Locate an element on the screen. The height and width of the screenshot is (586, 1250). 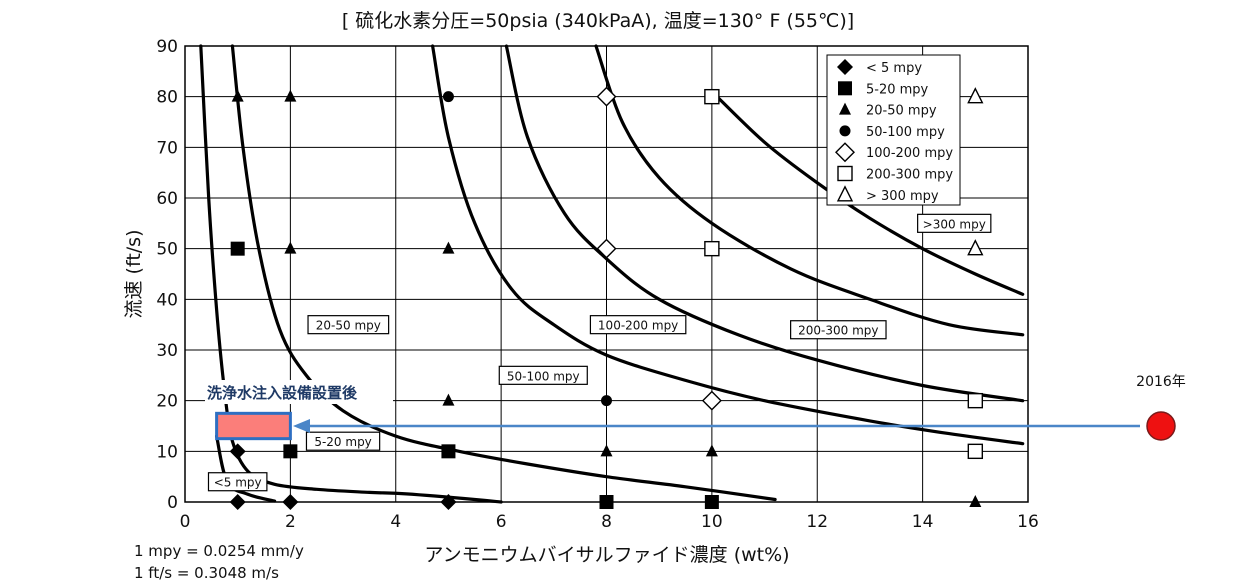
y-tick-label: 20 is located at coordinates (167, 402).